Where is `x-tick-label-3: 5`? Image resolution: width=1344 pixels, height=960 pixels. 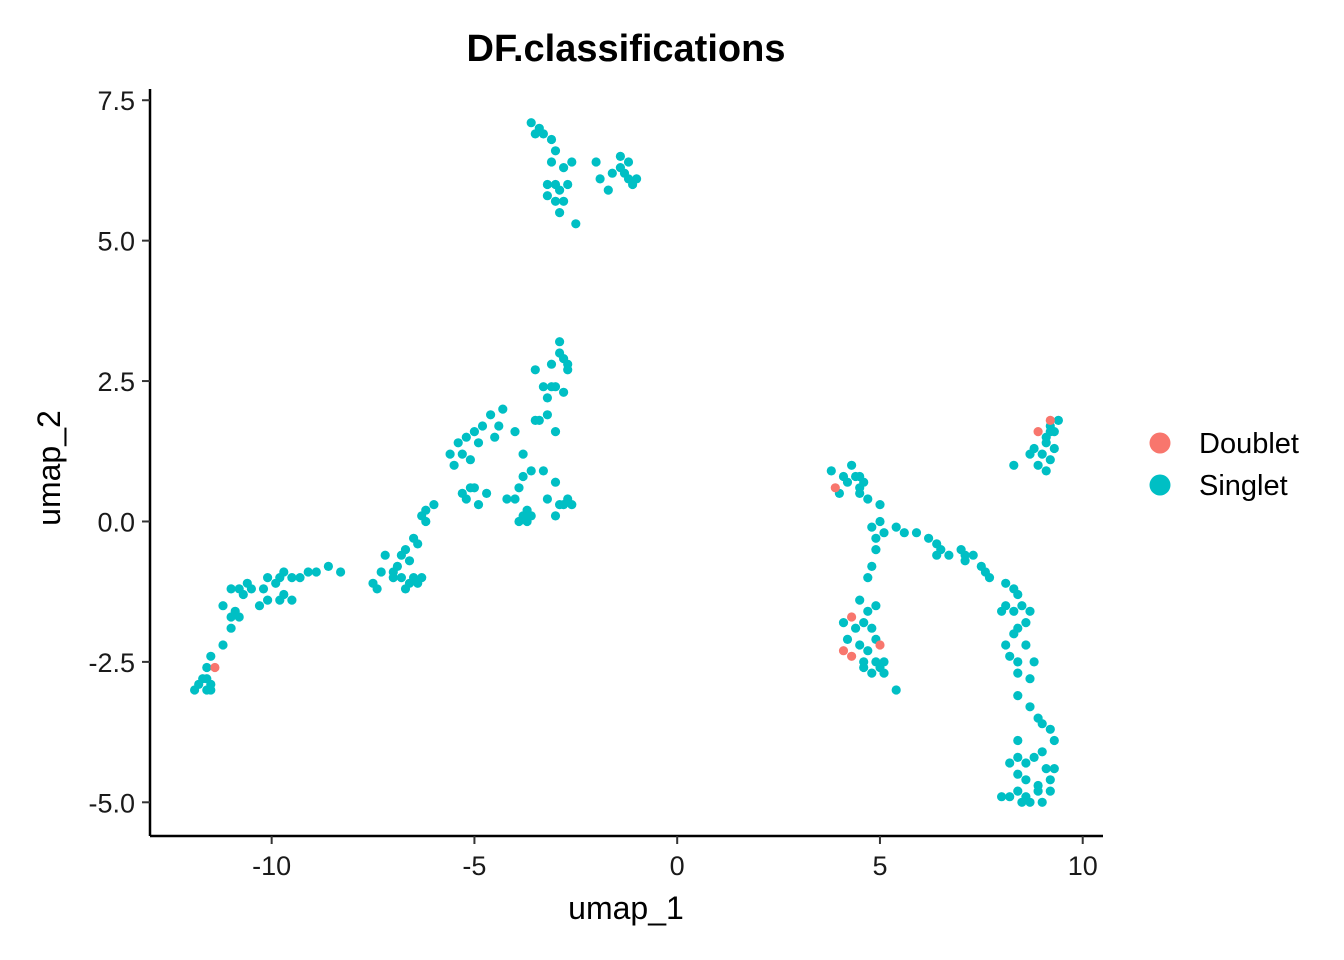
x-tick-label-3: 5 is located at coordinates (879, 866).